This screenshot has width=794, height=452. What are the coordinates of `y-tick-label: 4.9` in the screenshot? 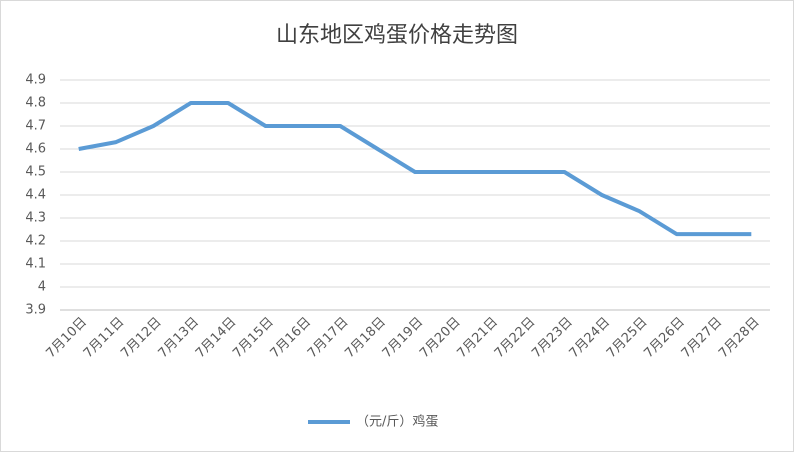 It's located at (35, 80).